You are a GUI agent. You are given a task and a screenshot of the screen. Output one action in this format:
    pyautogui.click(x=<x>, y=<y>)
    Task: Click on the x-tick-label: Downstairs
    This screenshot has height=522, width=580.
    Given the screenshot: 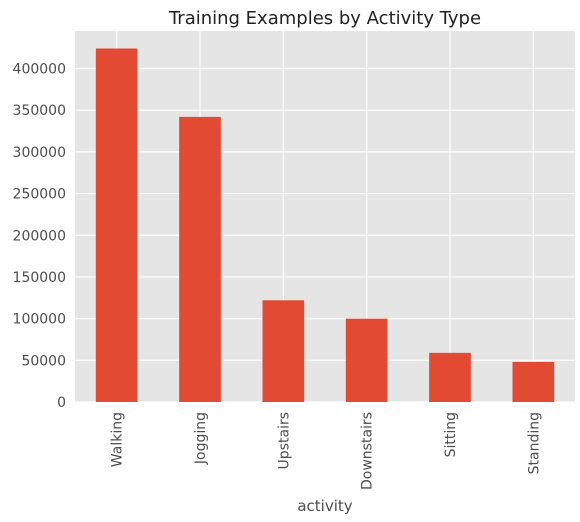 What is the action you would take?
    pyautogui.click(x=368, y=451)
    